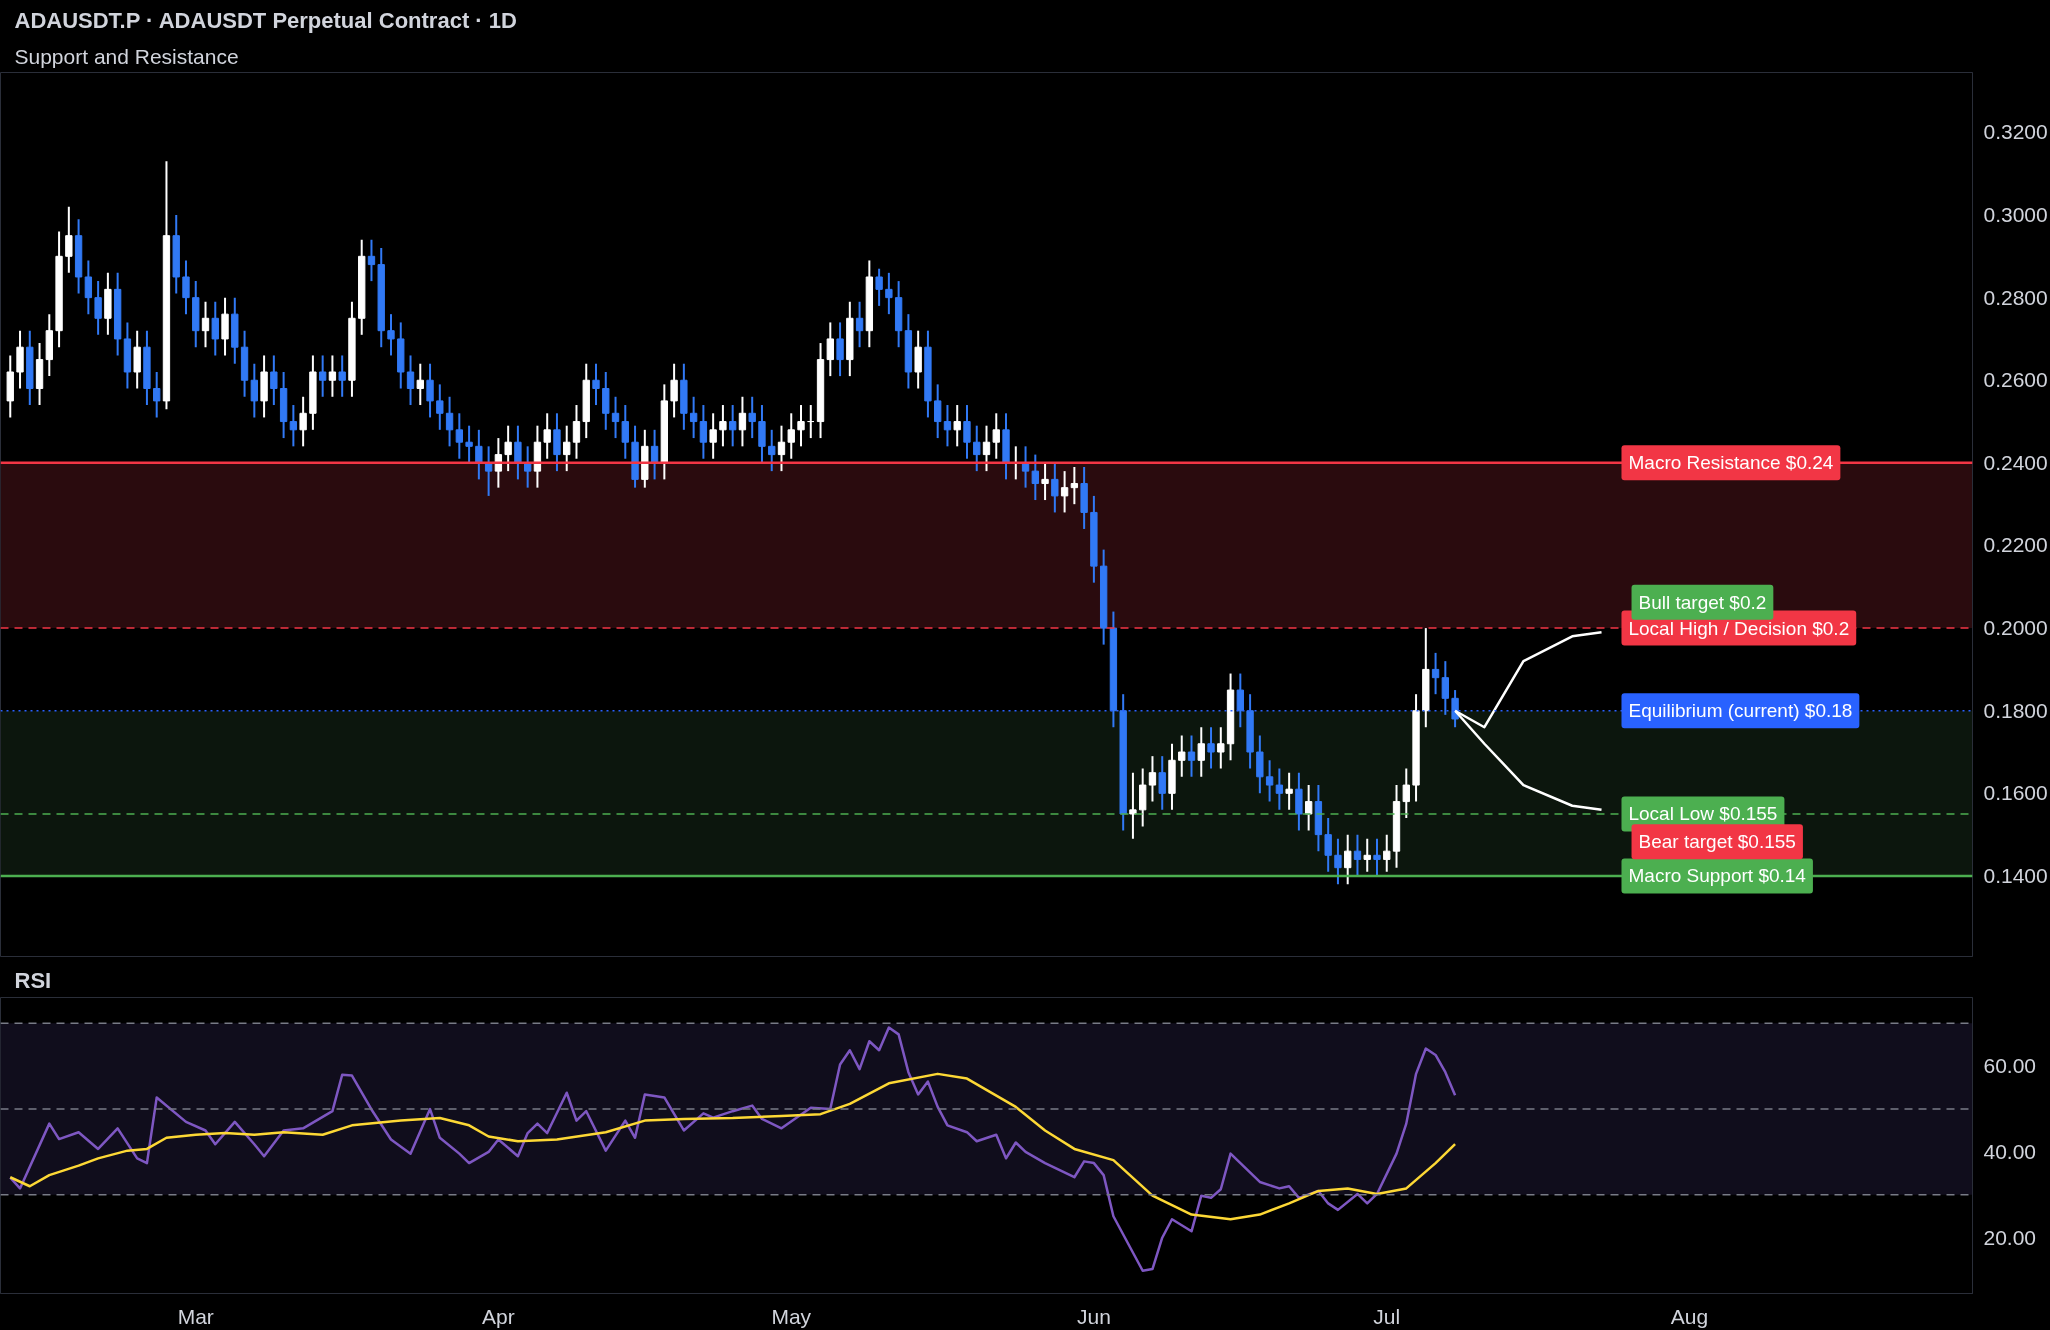  What do you see at coordinates (126, 56) in the screenshot?
I see `chart-subtitle: Support and Resistance` at bounding box center [126, 56].